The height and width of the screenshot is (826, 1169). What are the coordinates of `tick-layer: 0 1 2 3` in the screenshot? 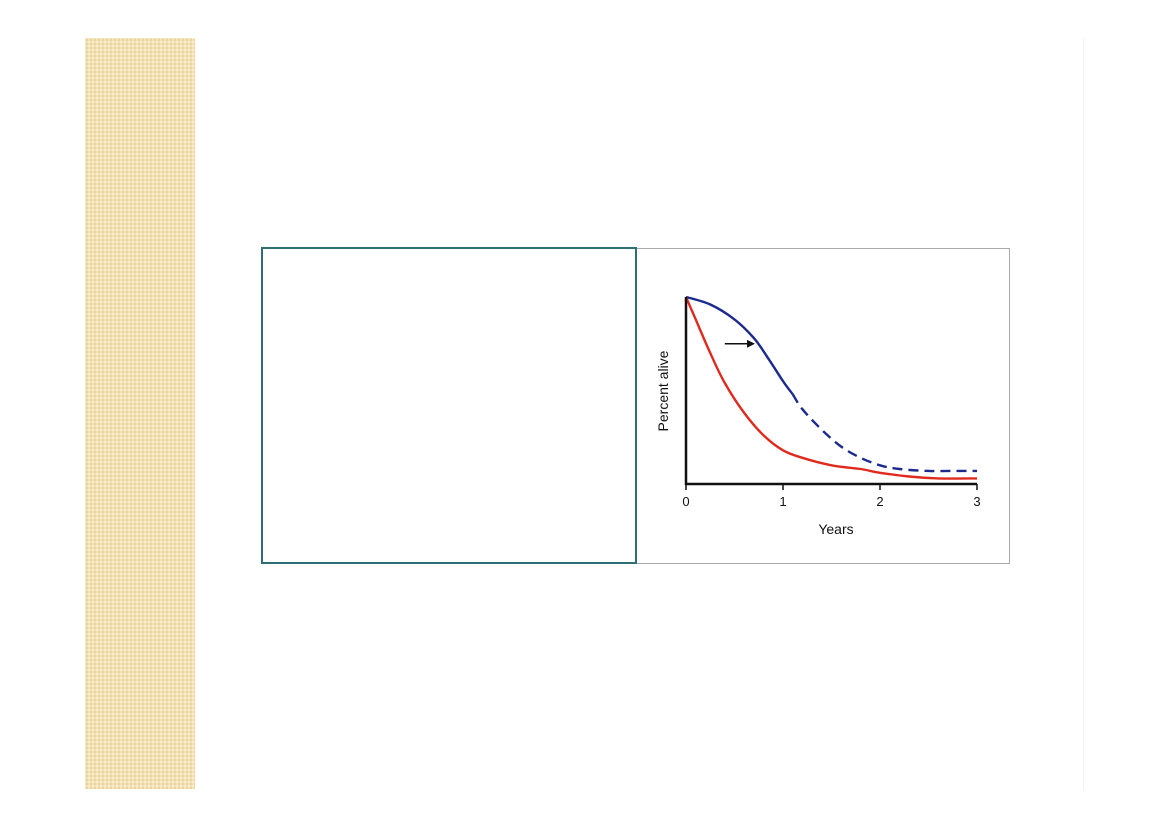 It's located at (831, 496).